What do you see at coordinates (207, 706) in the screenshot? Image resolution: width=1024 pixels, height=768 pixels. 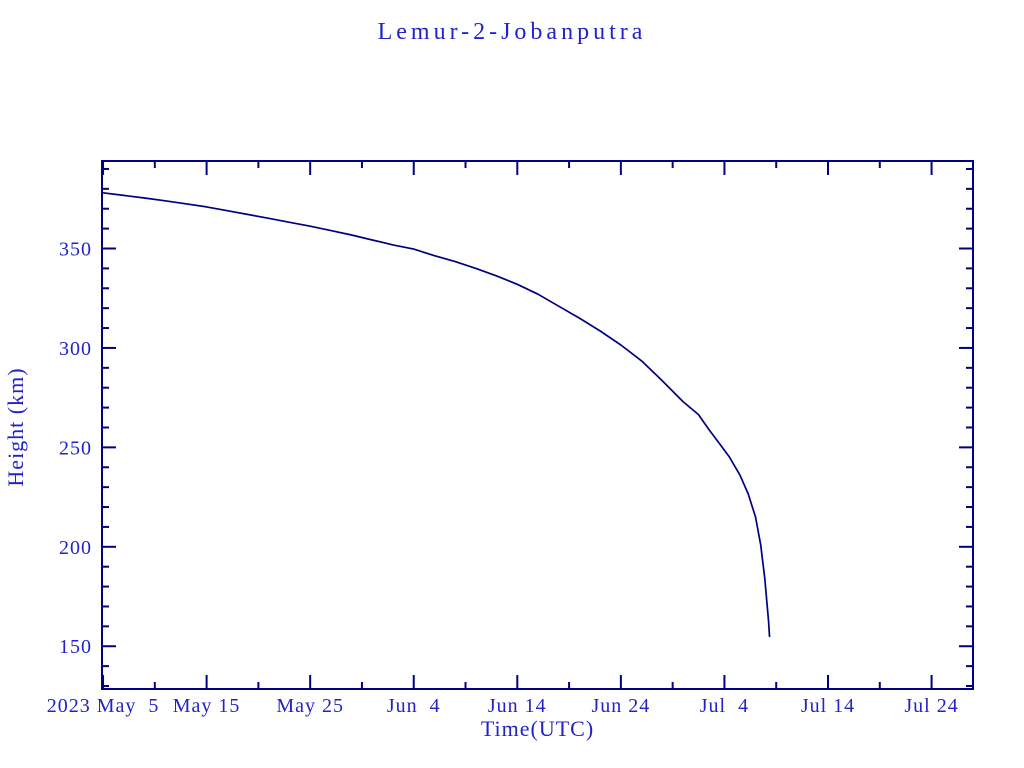 I see `x-tick-label: May 15` at bounding box center [207, 706].